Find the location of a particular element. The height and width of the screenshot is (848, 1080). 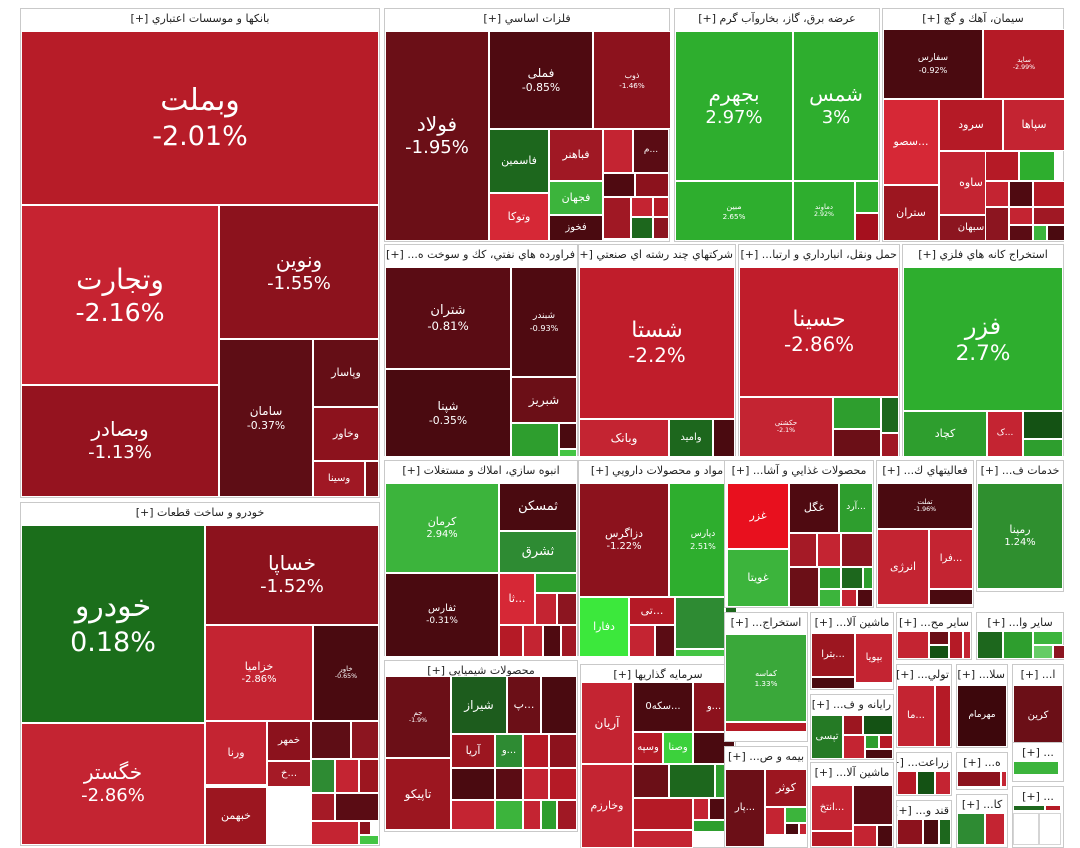

sector-header-chemicals: محصولات شيميايي [+] is located at coordinates (481, 671).